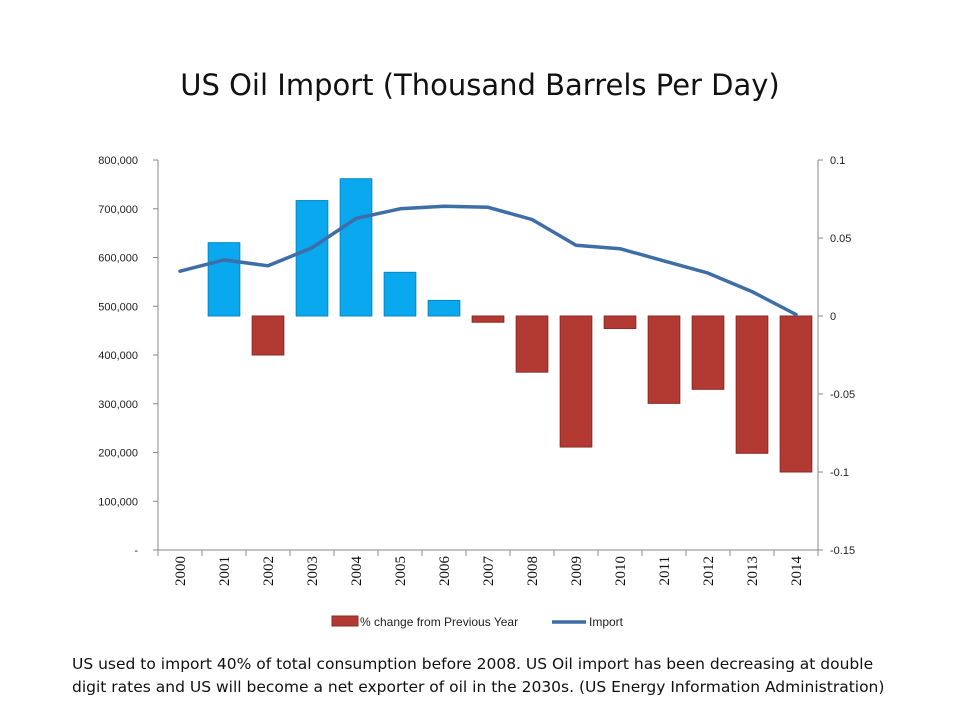  I want to click on x-axis-tick-label: 2006, so click(445, 571).